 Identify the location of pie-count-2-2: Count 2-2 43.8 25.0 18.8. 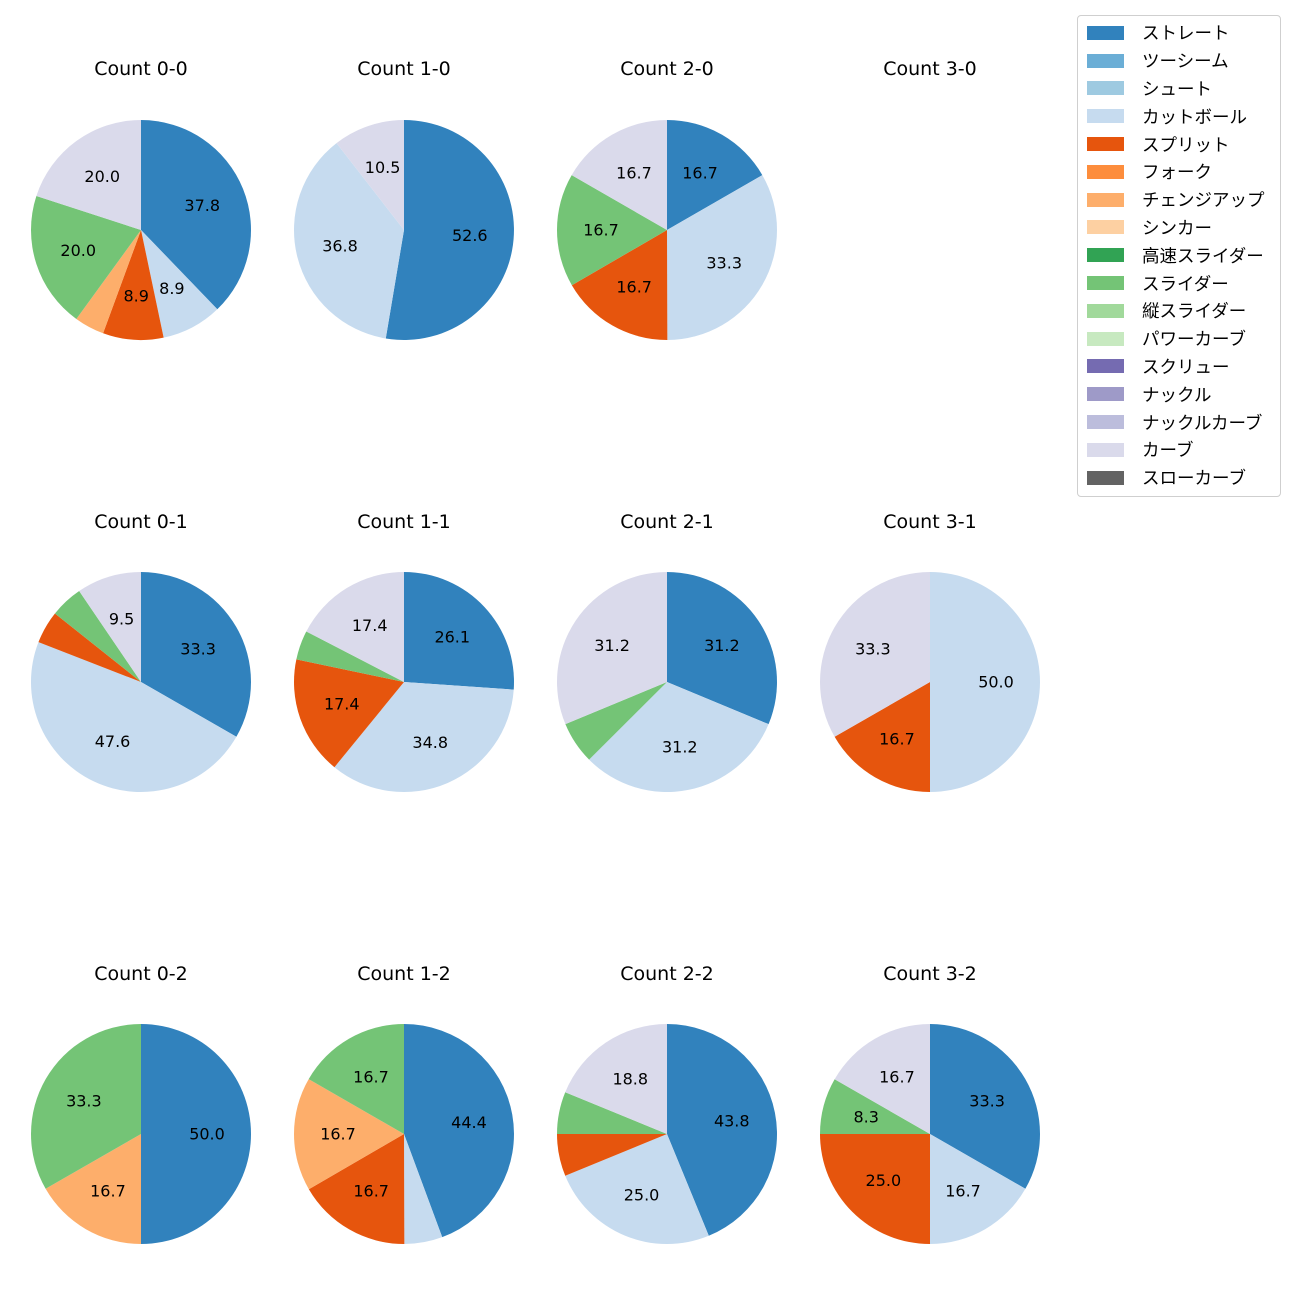
(667, 1104).